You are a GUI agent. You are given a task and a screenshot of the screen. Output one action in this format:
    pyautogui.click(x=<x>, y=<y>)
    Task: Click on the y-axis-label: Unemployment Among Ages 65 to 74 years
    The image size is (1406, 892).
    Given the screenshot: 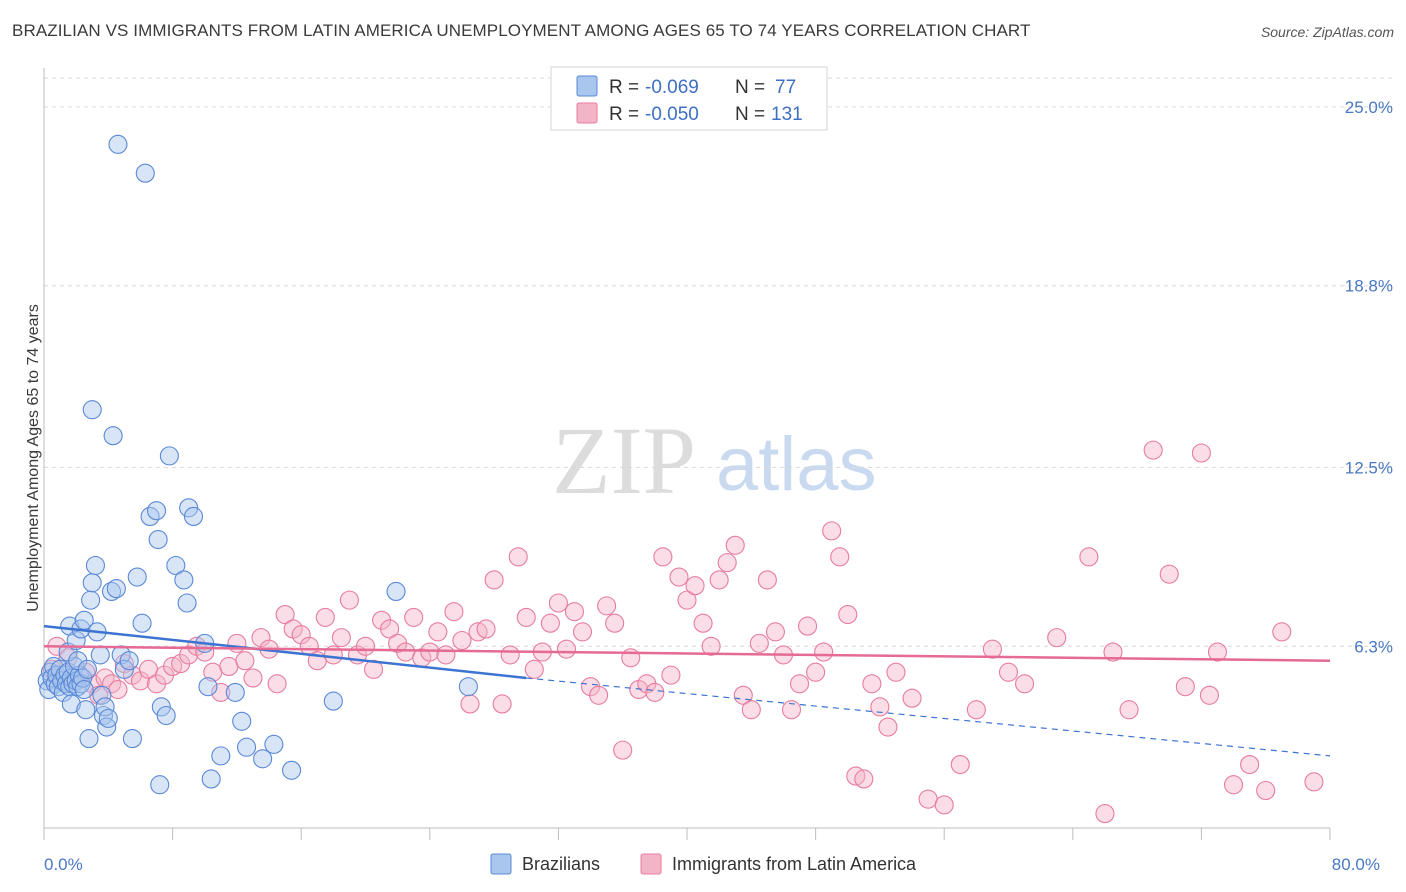 What is the action you would take?
    pyautogui.click(x=33, y=458)
    